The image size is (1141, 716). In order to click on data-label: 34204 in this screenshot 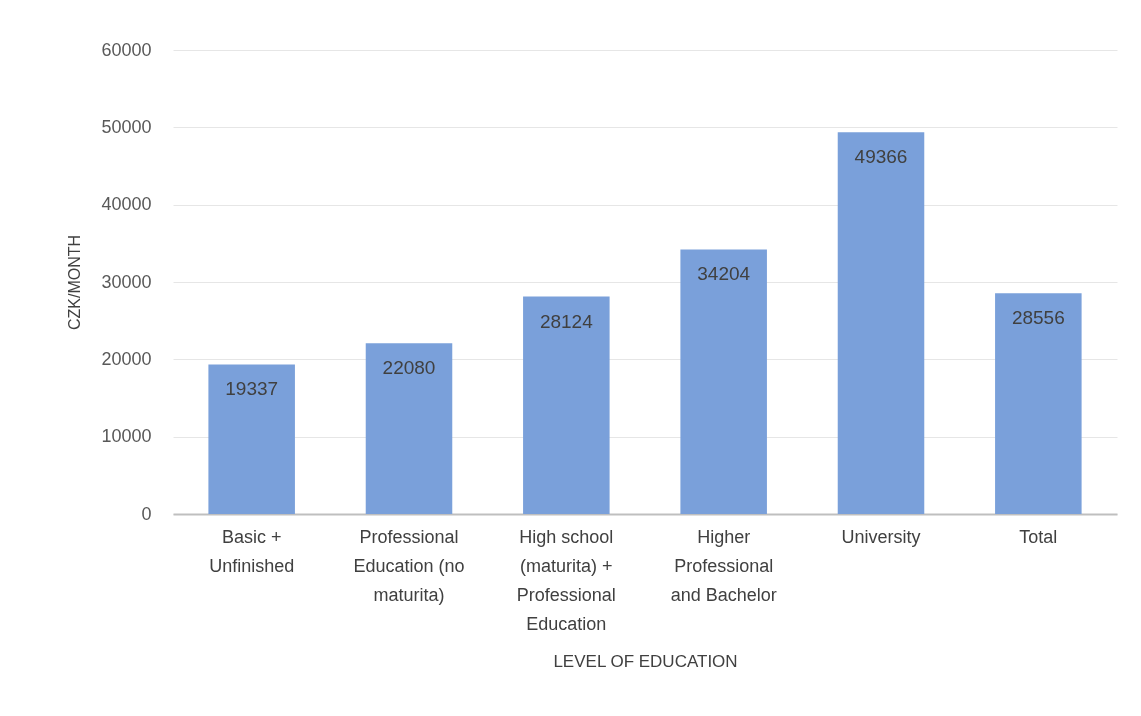, I will do `click(724, 274)`.